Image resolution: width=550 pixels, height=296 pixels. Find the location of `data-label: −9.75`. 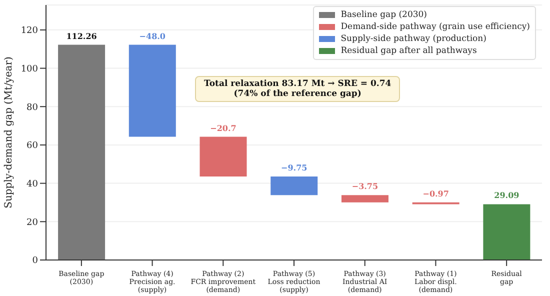

data-label: −9.75 is located at coordinates (294, 167).